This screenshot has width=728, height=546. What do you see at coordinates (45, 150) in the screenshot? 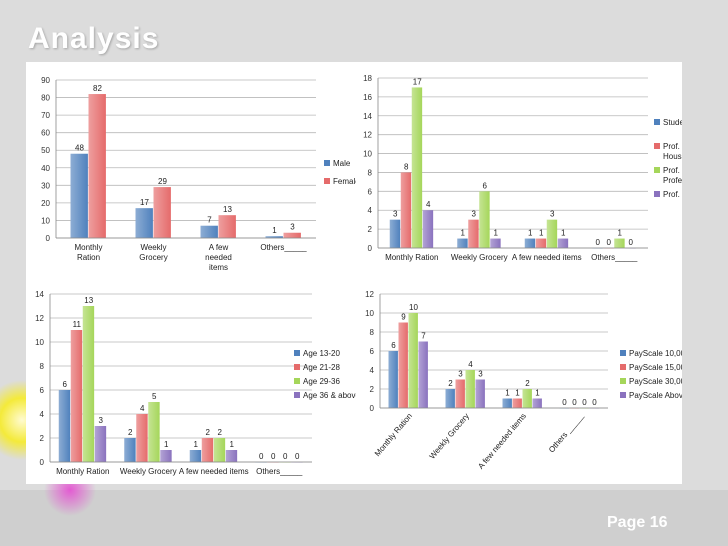
I see `y-tick-label: 50` at bounding box center [45, 150].